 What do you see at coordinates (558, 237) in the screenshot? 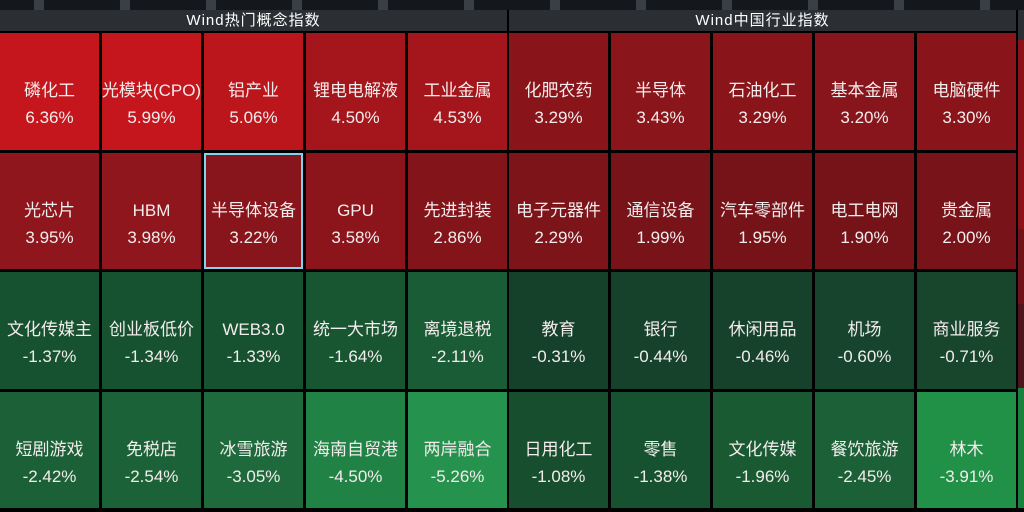
I see `cell-value: 2.29%` at bounding box center [558, 237].